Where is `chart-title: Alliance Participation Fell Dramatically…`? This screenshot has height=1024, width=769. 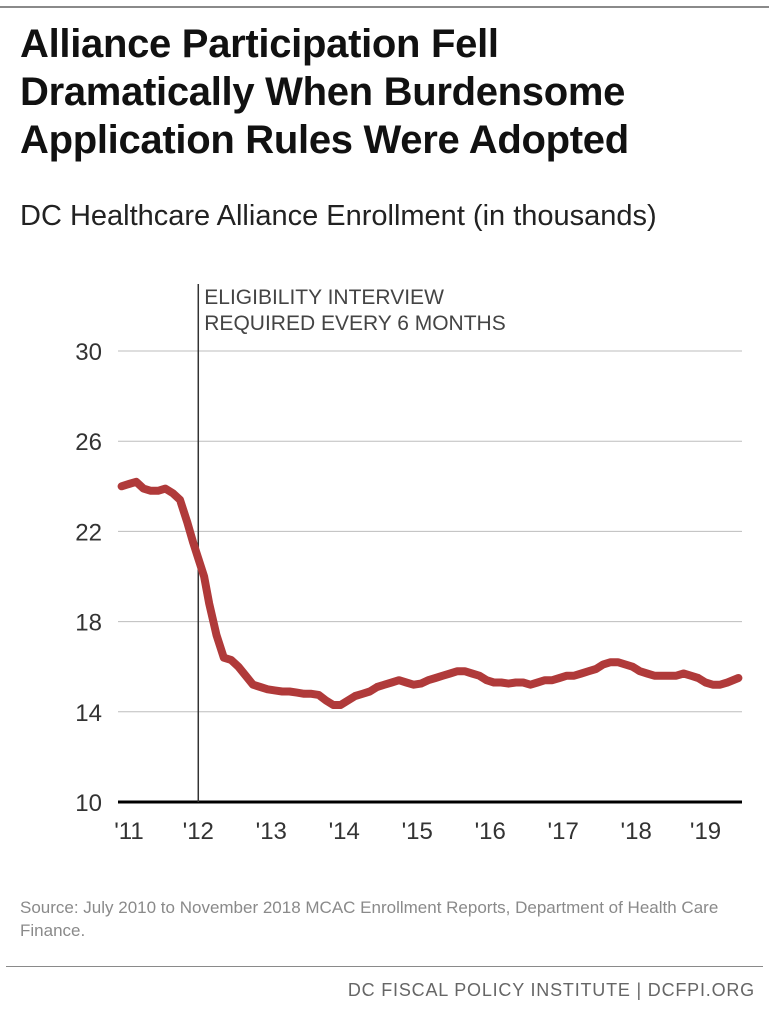
chart-title: Alliance Participation Fell Dramatically… is located at coordinates (390, 92).